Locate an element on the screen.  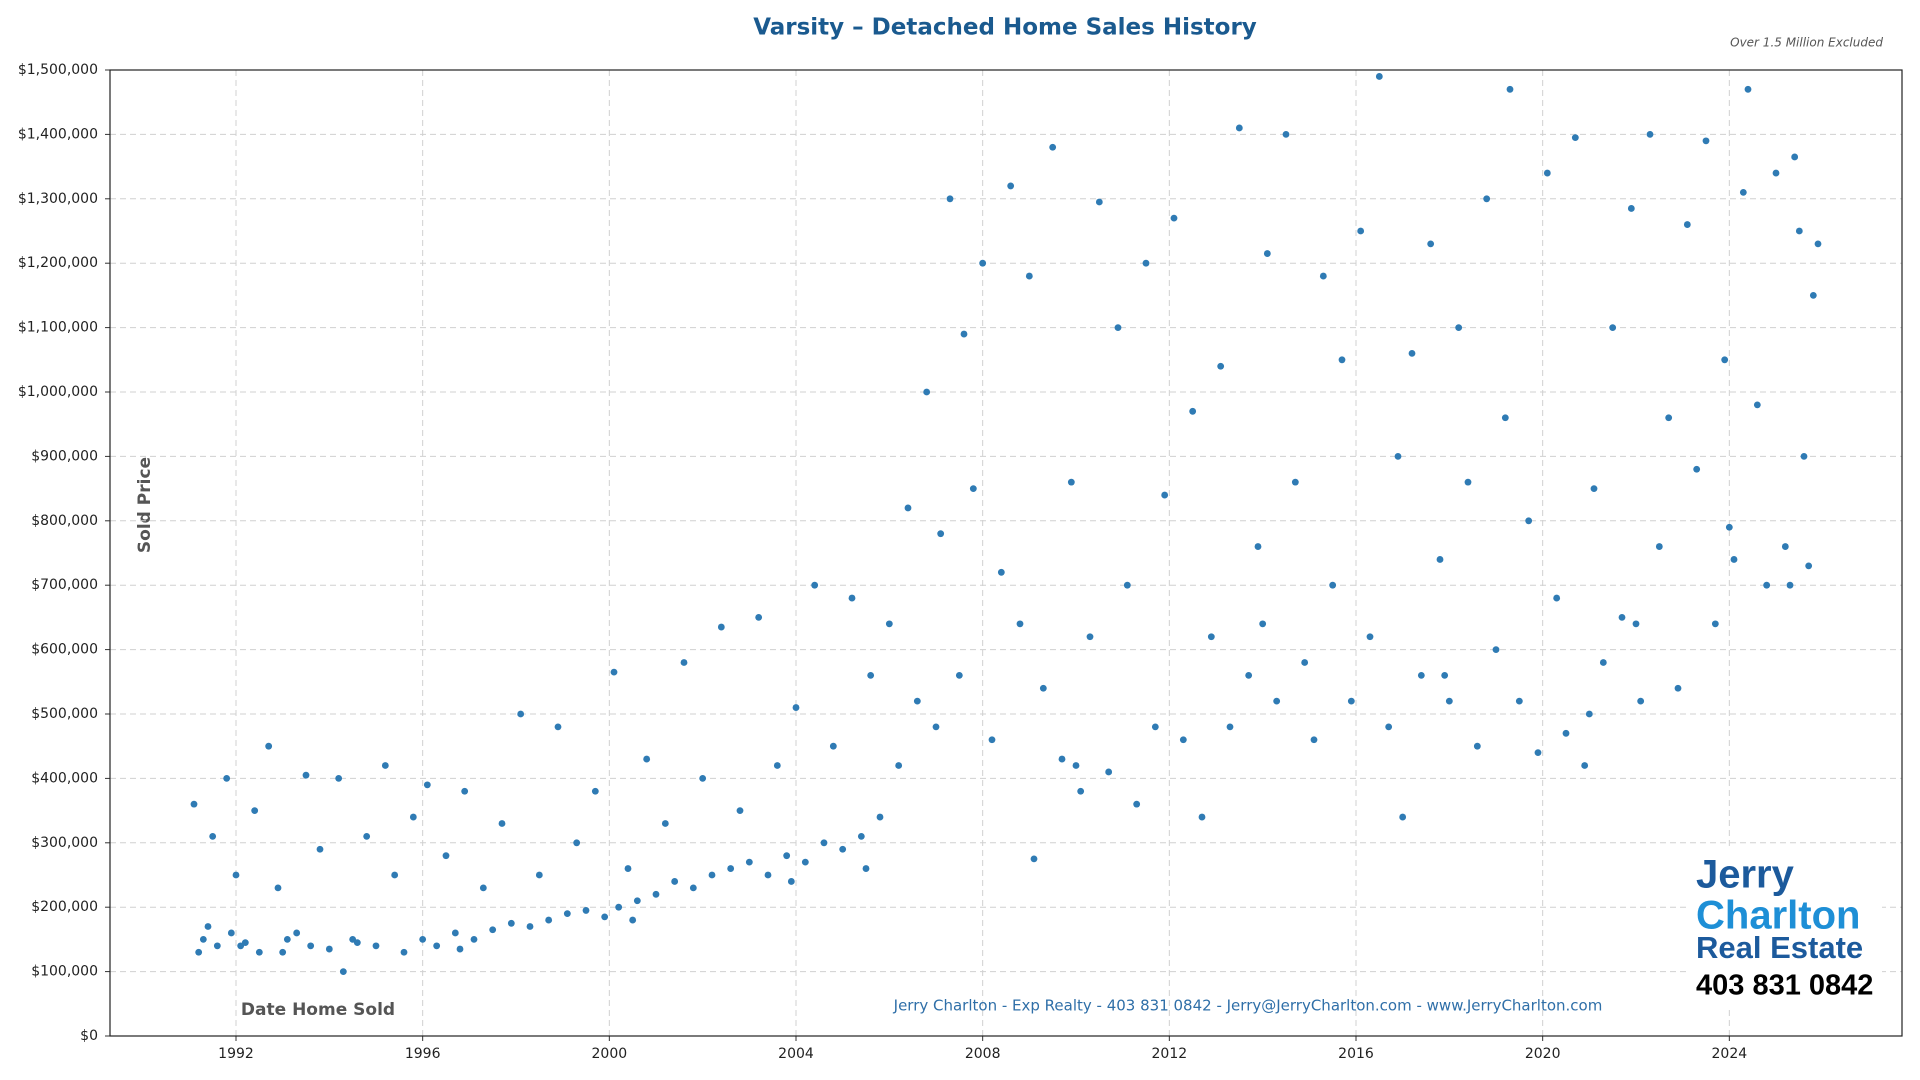
y-tick-label: $800,000 is located at coordinates (64, 521).